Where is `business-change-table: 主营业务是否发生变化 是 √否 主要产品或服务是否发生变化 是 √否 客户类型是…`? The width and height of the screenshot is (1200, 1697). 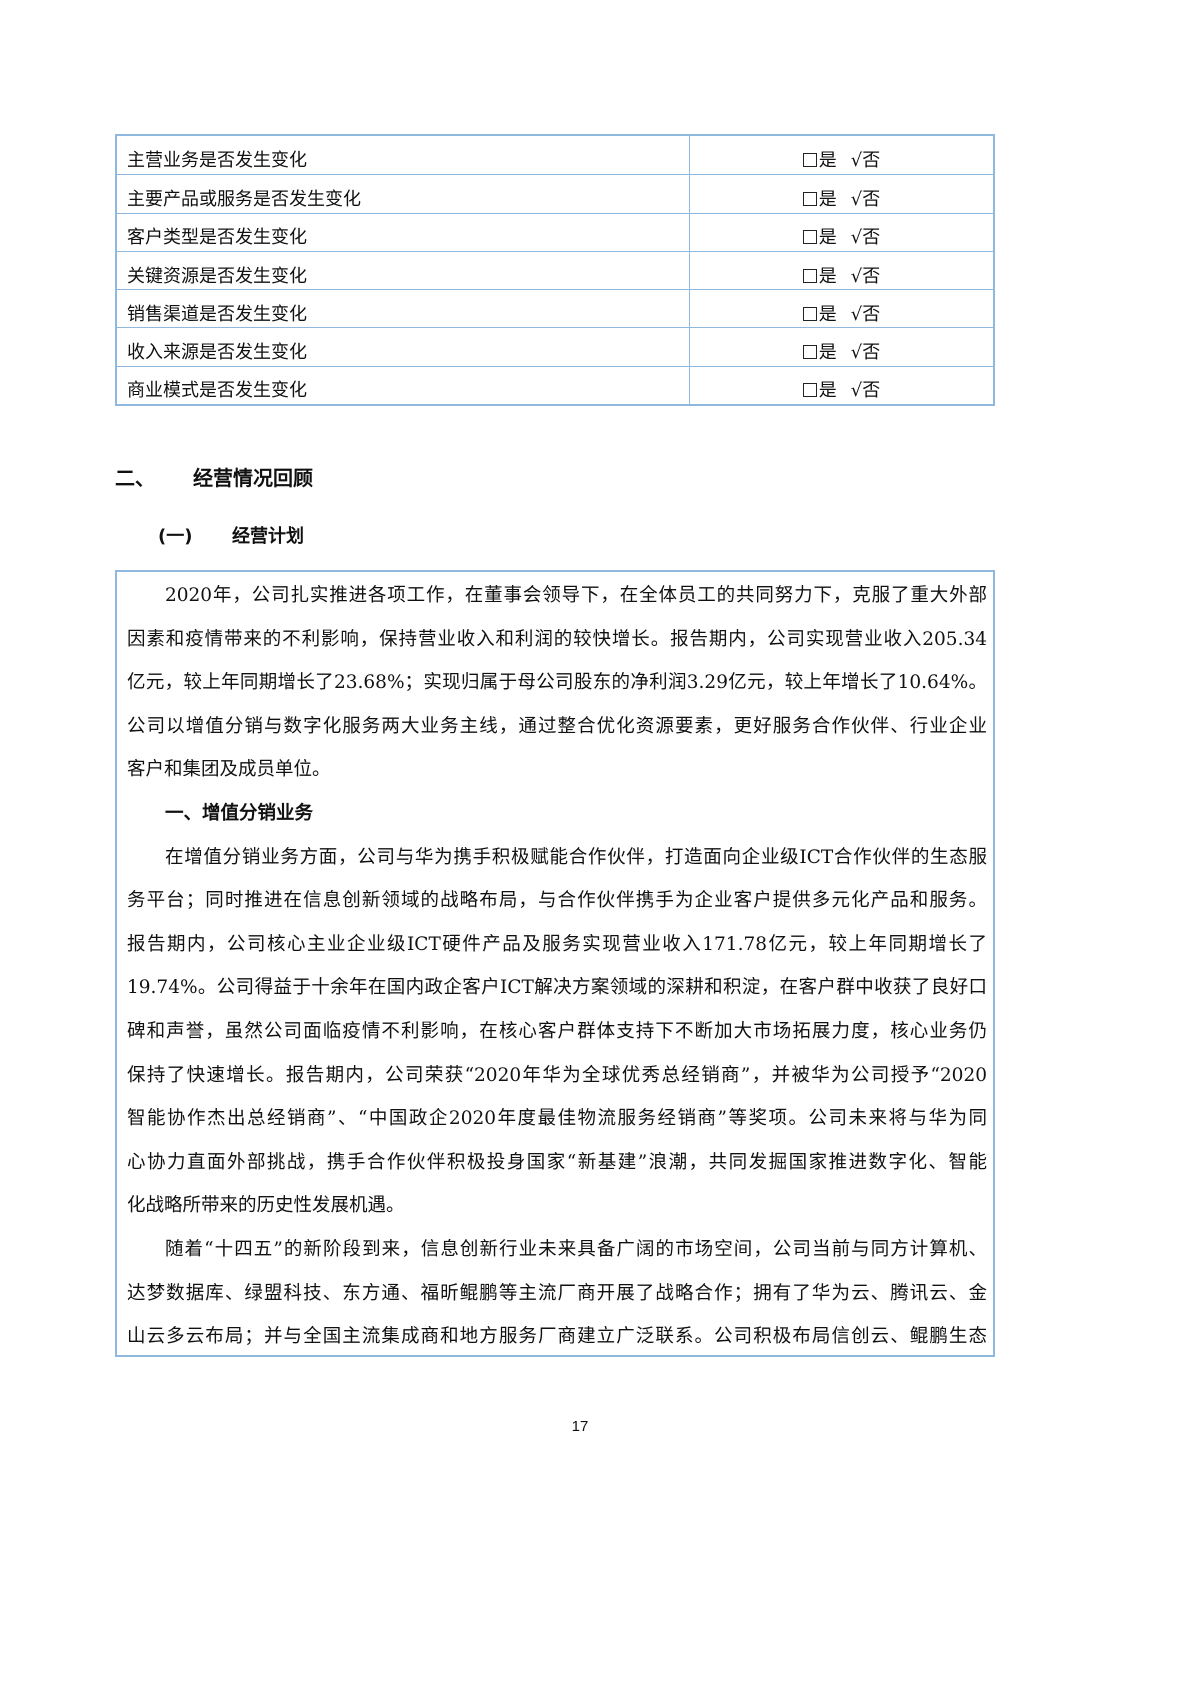 business-change-table: 主营业务是否发生变化 是 √否 主要产品或服务是否发生变化 是 √否 客户类型是… is located at coordinates (555, 270).